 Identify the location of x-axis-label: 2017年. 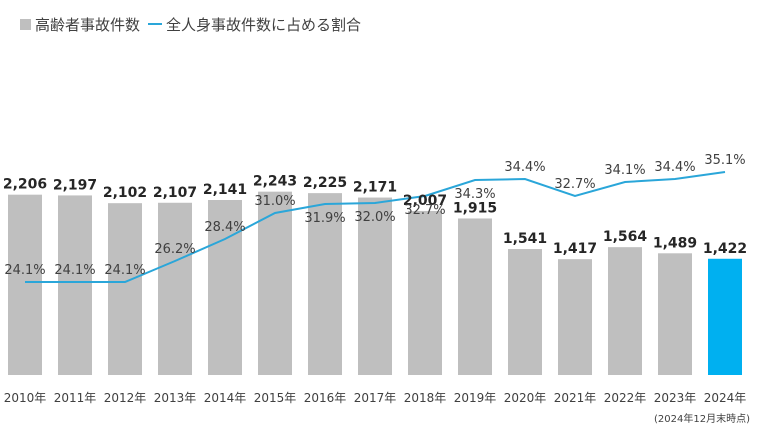
(375, 398).